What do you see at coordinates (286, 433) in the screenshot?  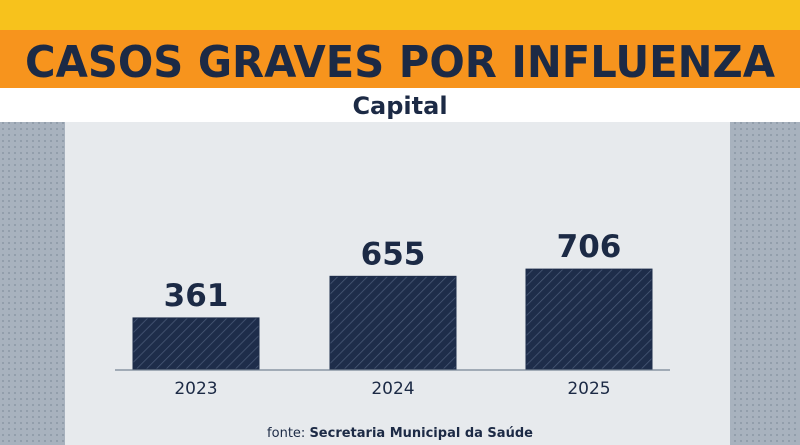 I see `source-label: fonte:` at bounding box center [286, 433].